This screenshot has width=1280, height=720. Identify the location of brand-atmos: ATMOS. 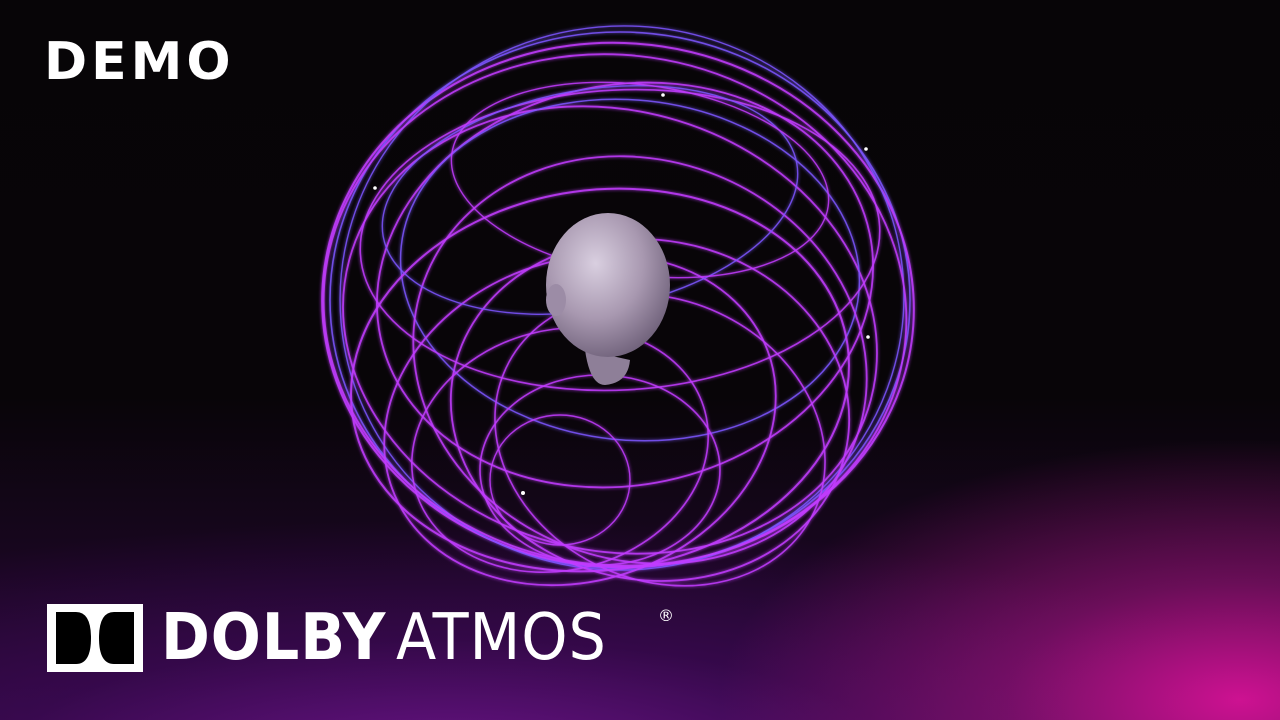
(501, 638).